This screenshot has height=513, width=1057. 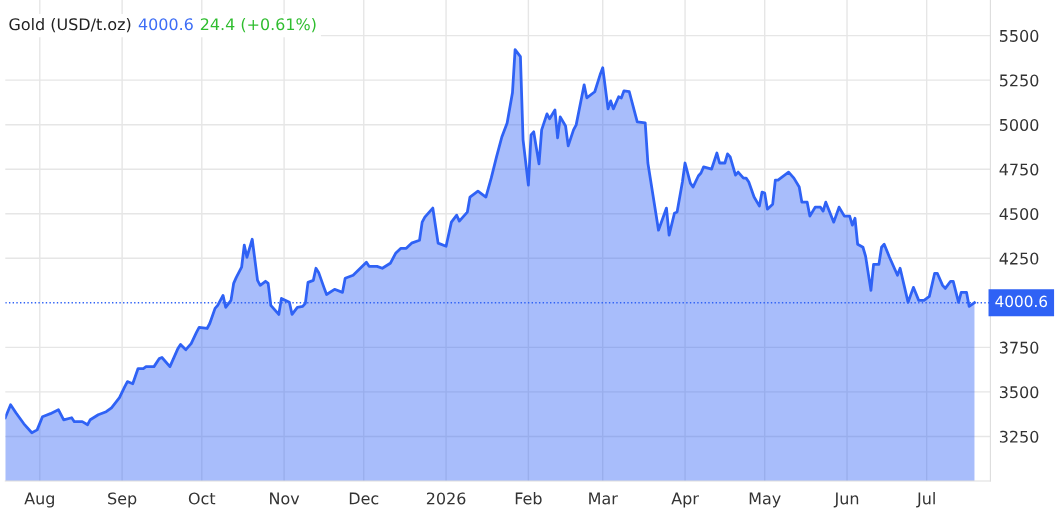 I want to click on annotation: 4000.6, so click(x=165, y=24).